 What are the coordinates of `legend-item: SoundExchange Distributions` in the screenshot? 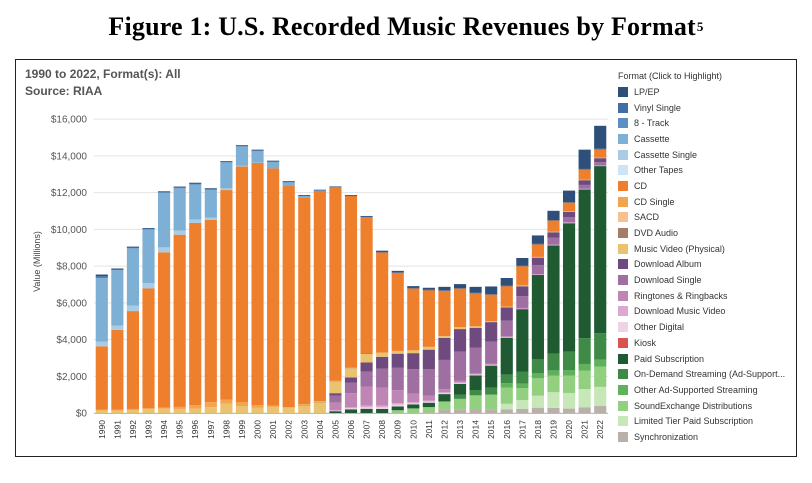 It's located at (707, 406).